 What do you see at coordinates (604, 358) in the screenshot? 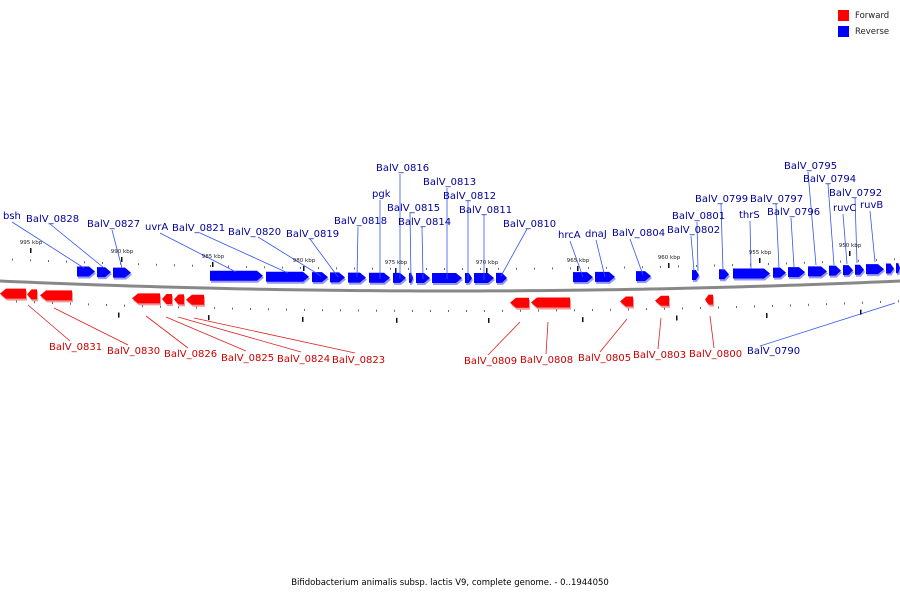
I see `gene-label-balv-0805: BalV_0805` at bounding box center [604, 358].